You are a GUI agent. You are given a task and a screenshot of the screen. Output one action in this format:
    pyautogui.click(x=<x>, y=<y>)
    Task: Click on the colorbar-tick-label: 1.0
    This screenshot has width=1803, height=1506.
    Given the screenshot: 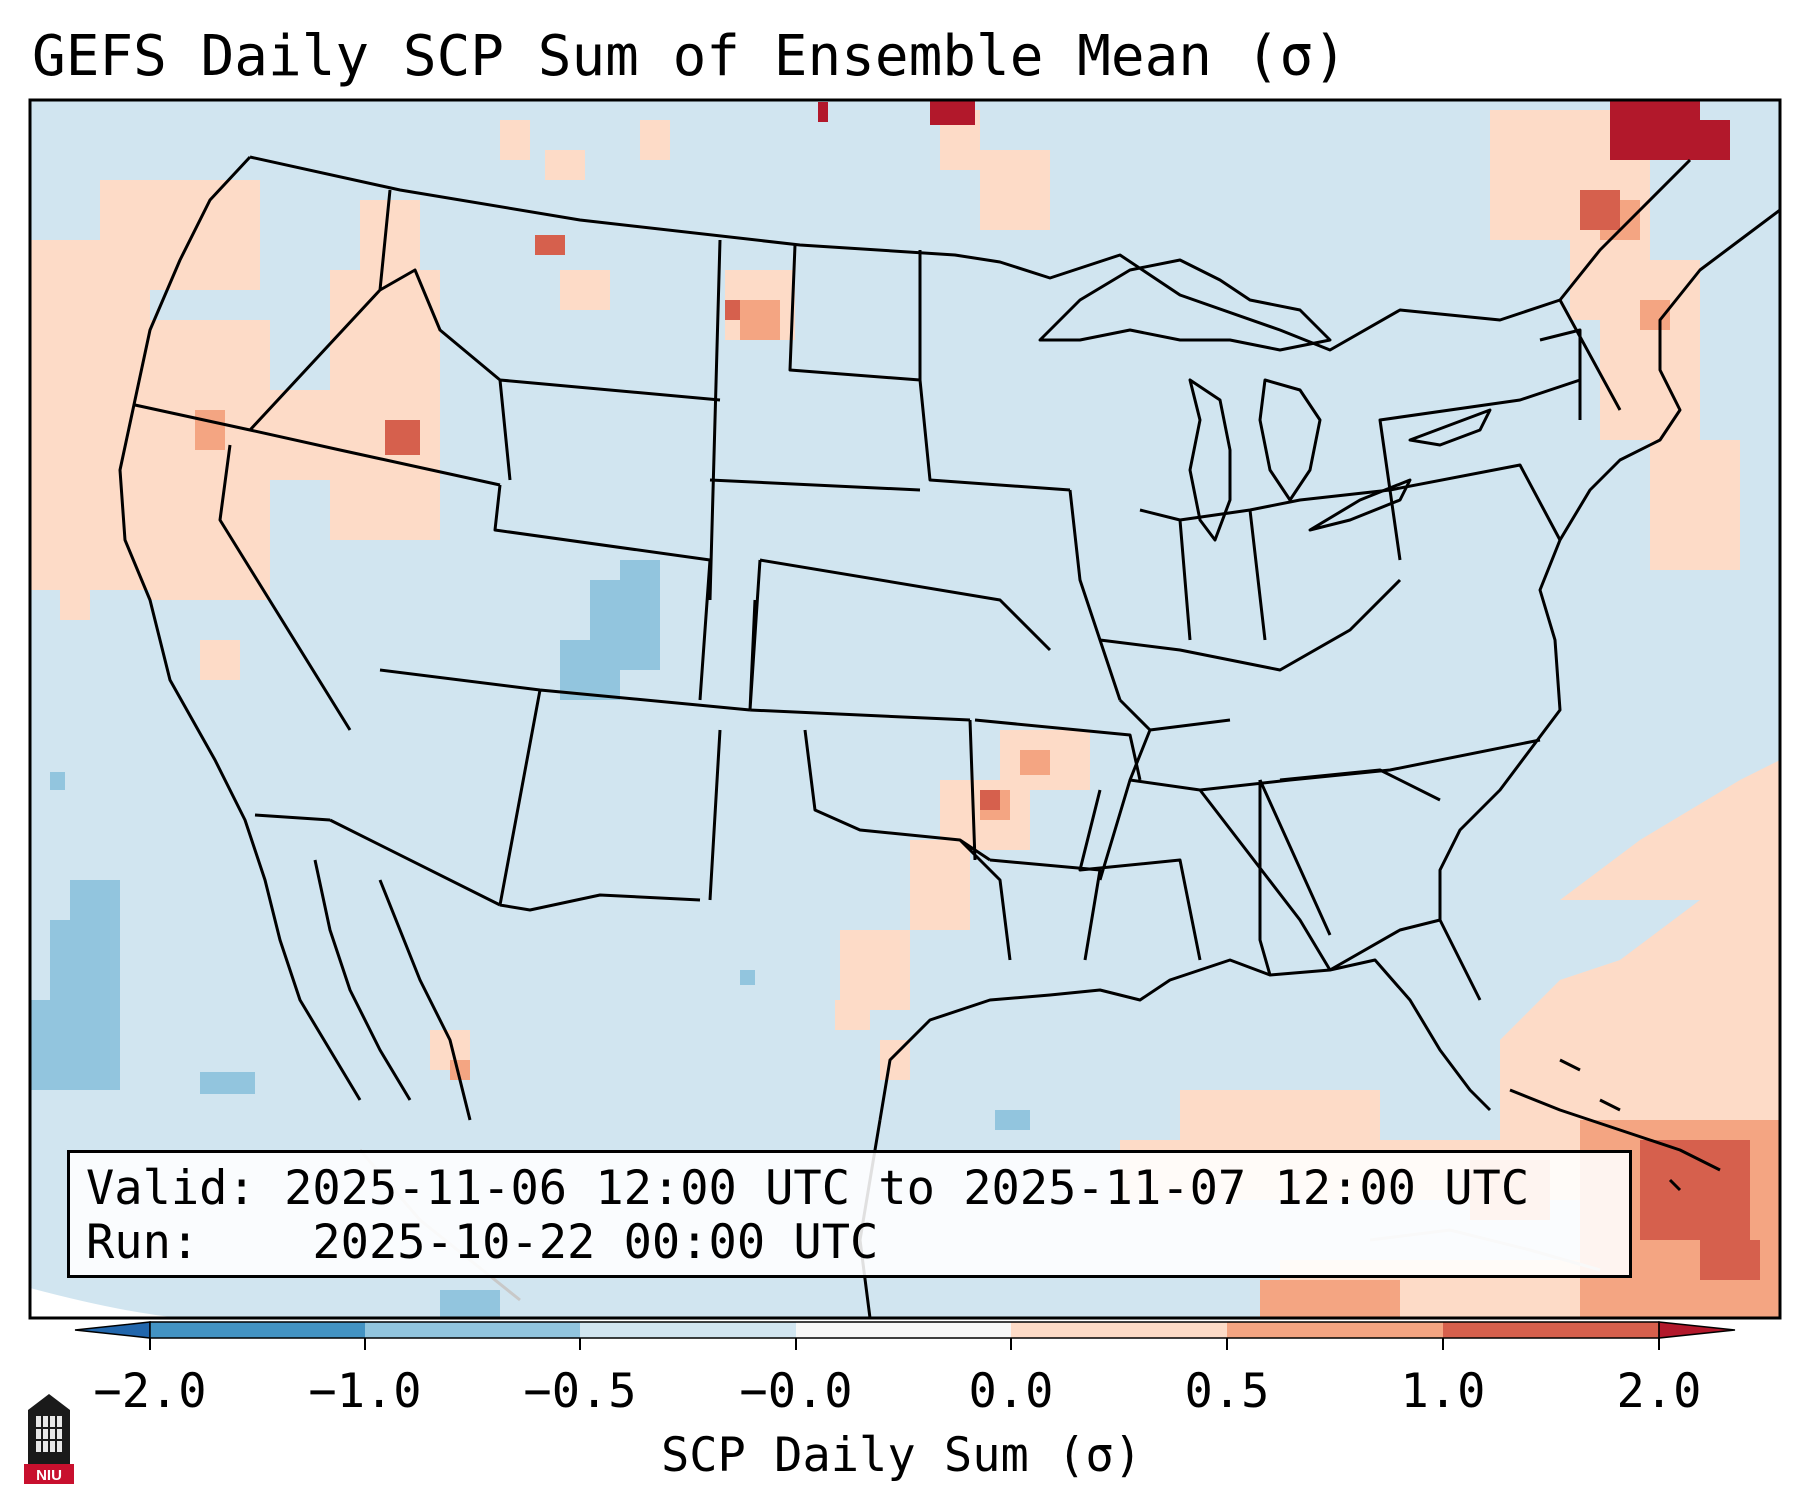 What is the action you would take?
    pyautogui.click(x=1443, y=1391)
    